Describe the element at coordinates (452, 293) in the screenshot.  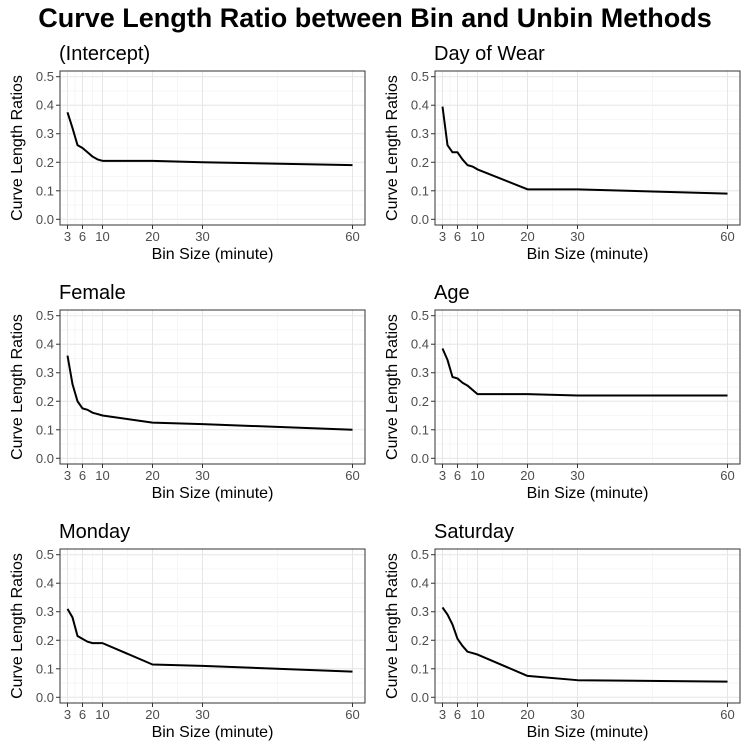
I see `panel-title: Age` at that location.